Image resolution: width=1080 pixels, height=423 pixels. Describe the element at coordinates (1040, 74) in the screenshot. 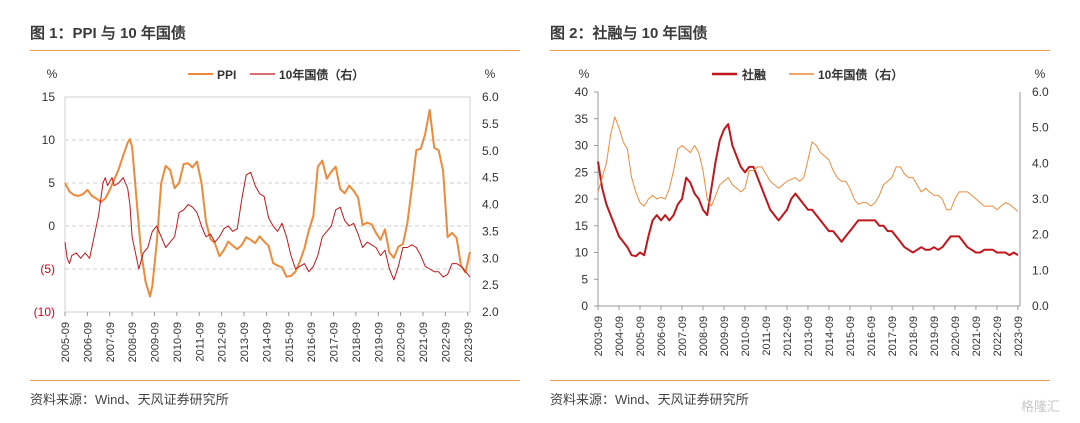

I see `right-axis-unit: %` at that location.